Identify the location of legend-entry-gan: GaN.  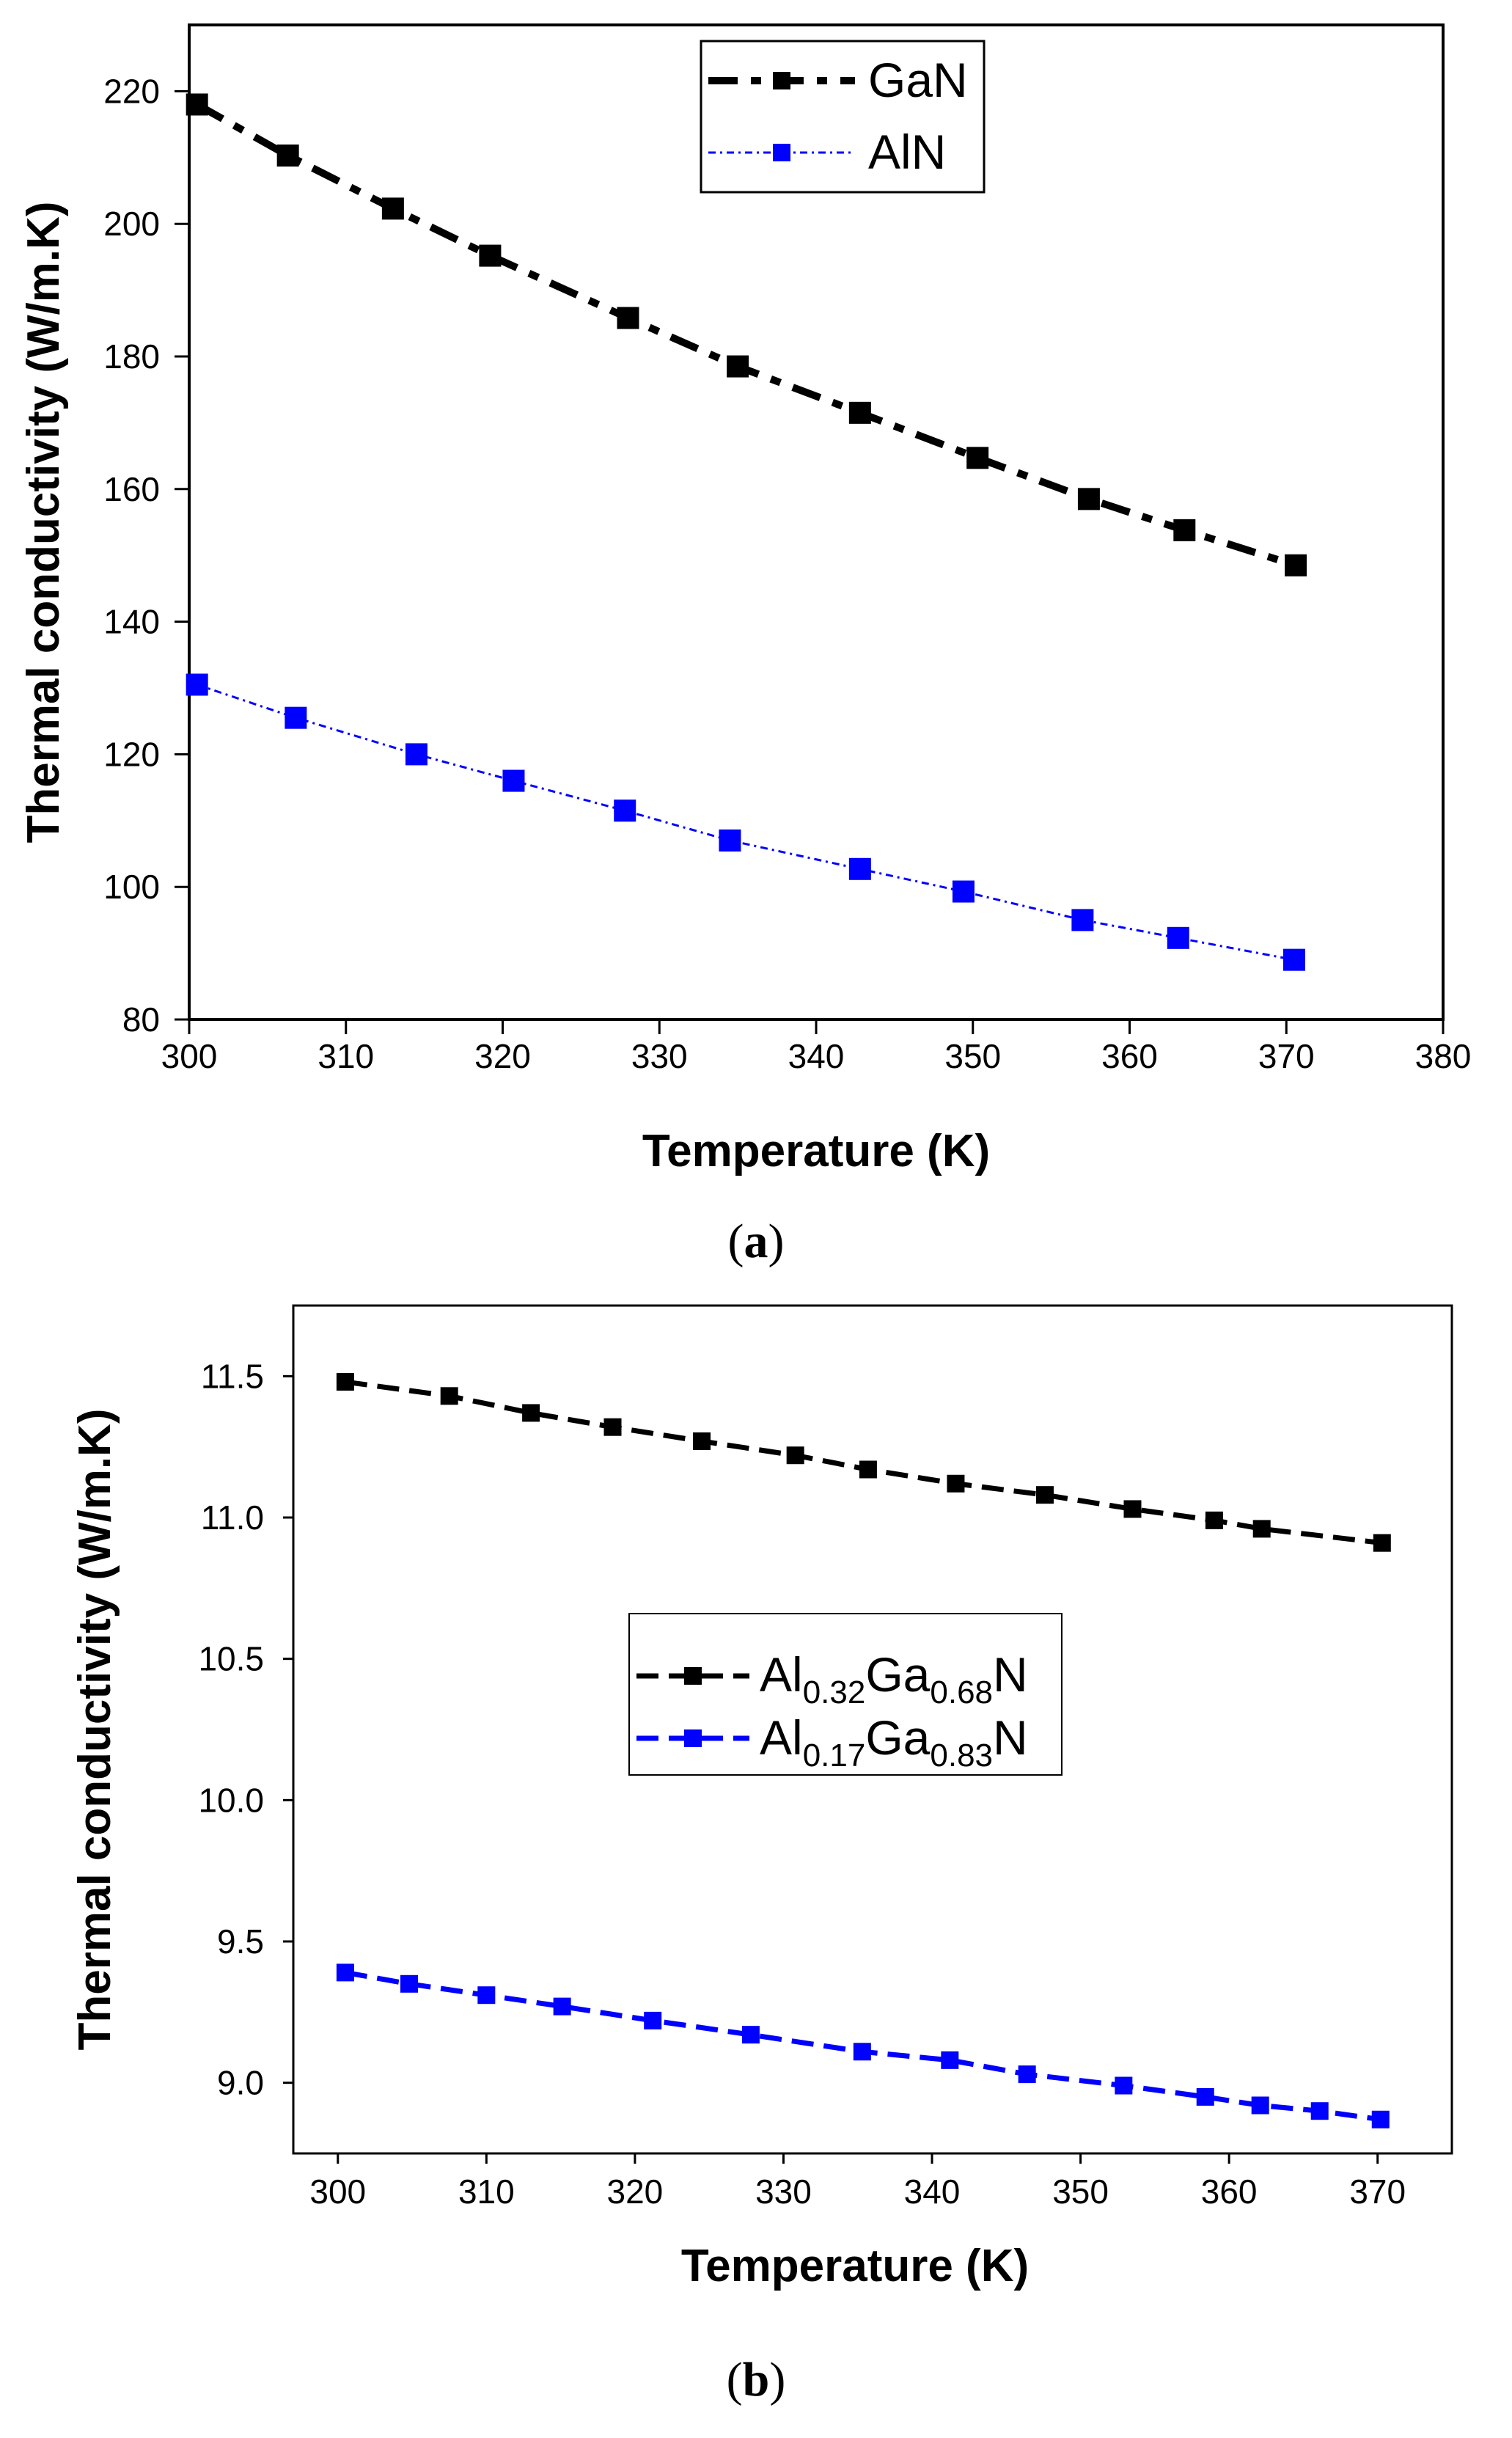
(838, 80).